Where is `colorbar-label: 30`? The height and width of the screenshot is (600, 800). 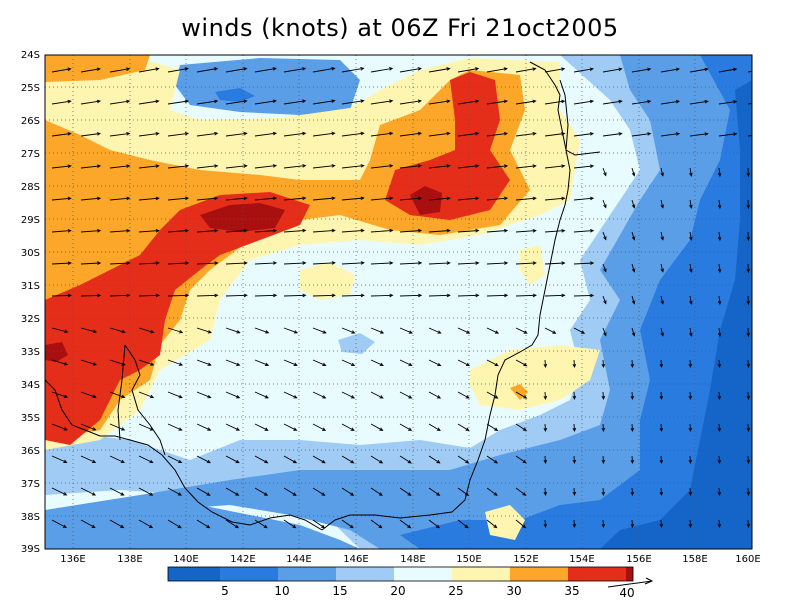 colorbar-label: 30 is located at coordinates (513, 591).